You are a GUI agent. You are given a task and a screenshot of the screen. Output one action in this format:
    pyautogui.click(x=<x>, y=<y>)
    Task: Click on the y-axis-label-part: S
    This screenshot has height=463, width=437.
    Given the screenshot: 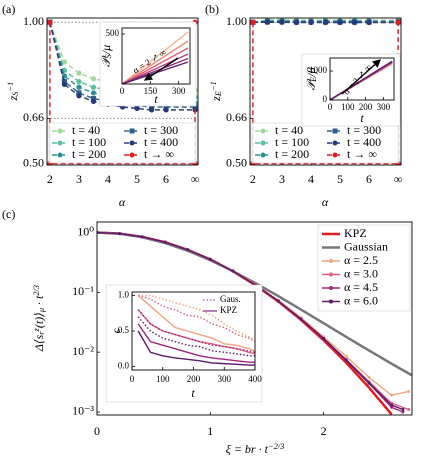 What is the action you would take?
    pyautogui.click(x=108, y=55)
    